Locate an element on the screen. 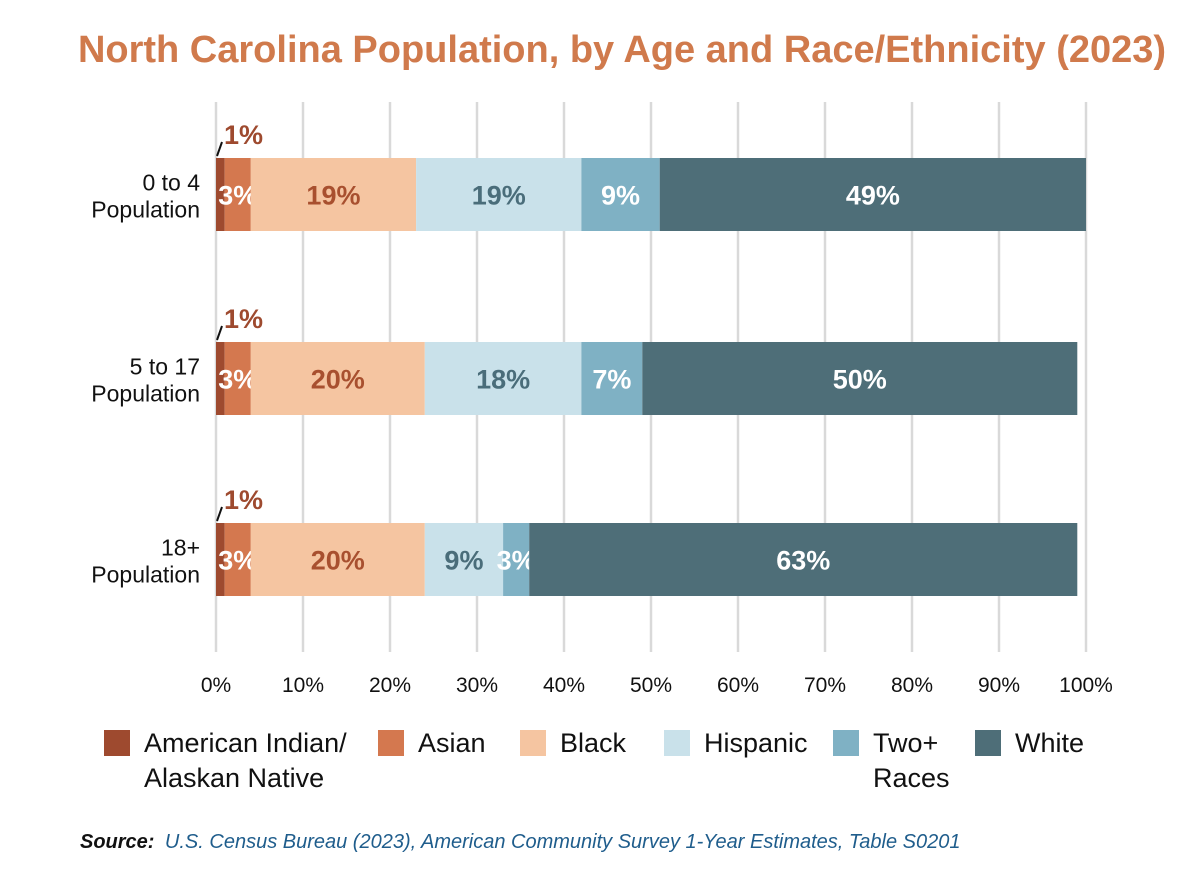 The width and height of the screenshot is (1200, 874). data-label: 63% is located at coordinates (803, 561).